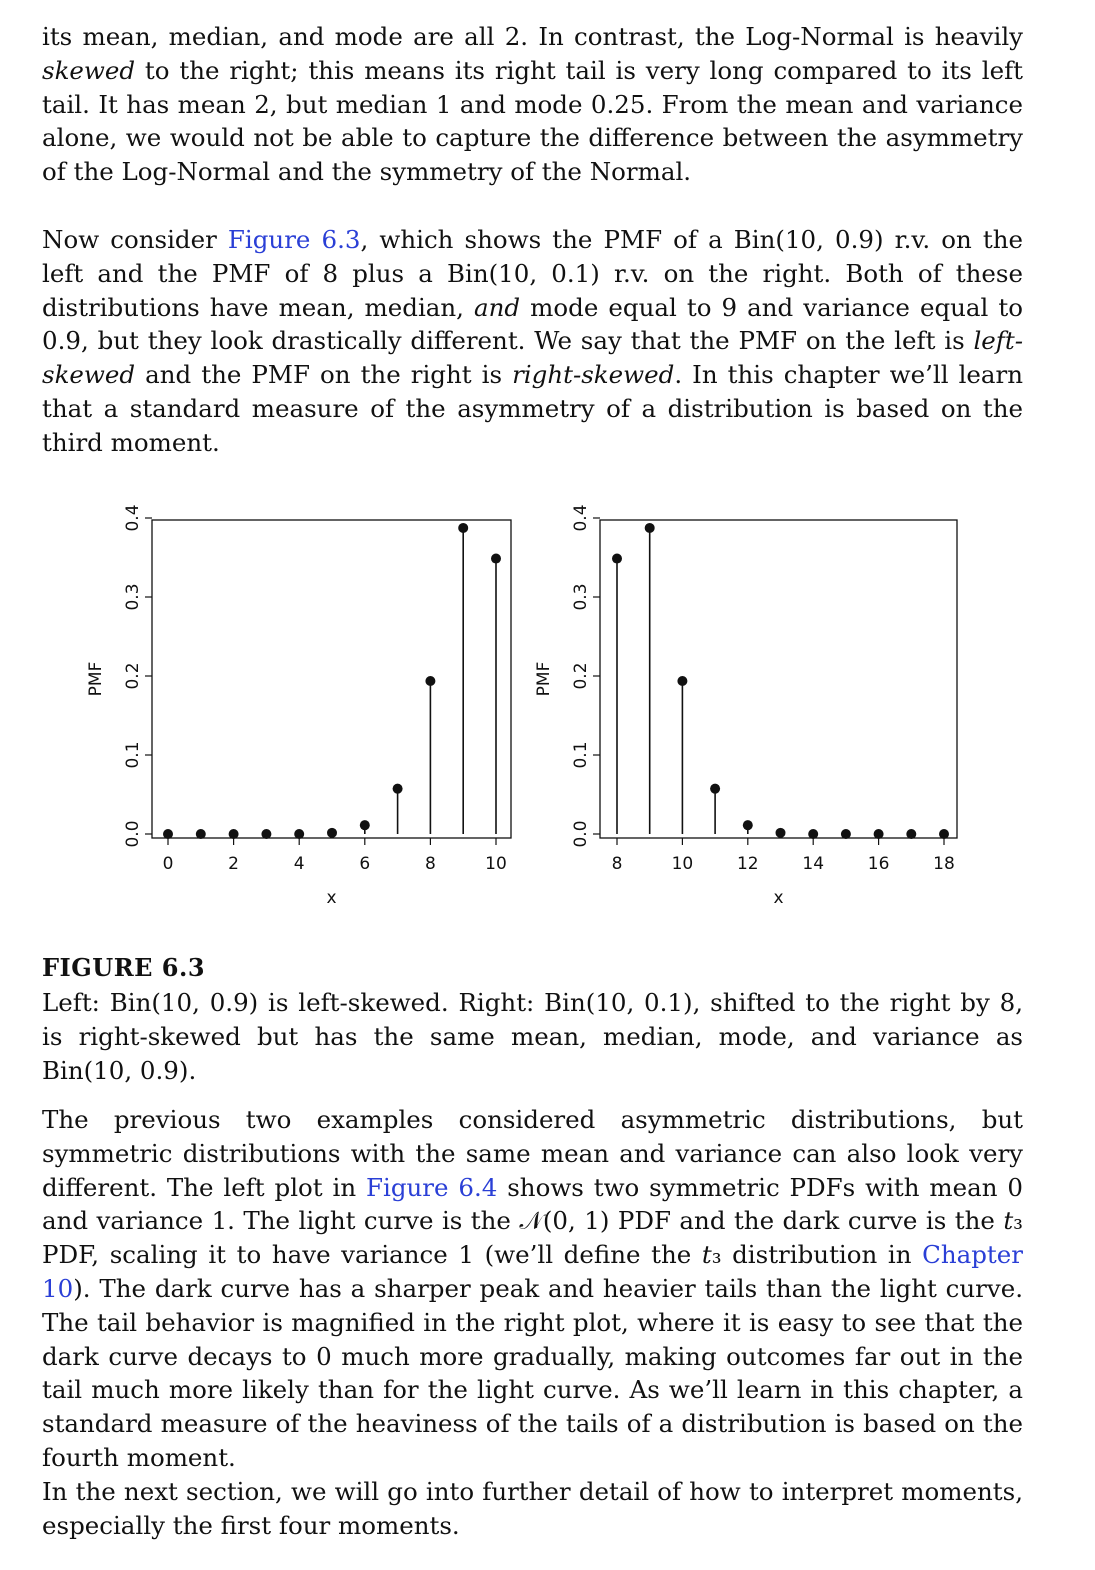 The height and width of the screenshot is (1570, 1095). I want to click on text-run: ₃ distribution in, so click(817, 1255).